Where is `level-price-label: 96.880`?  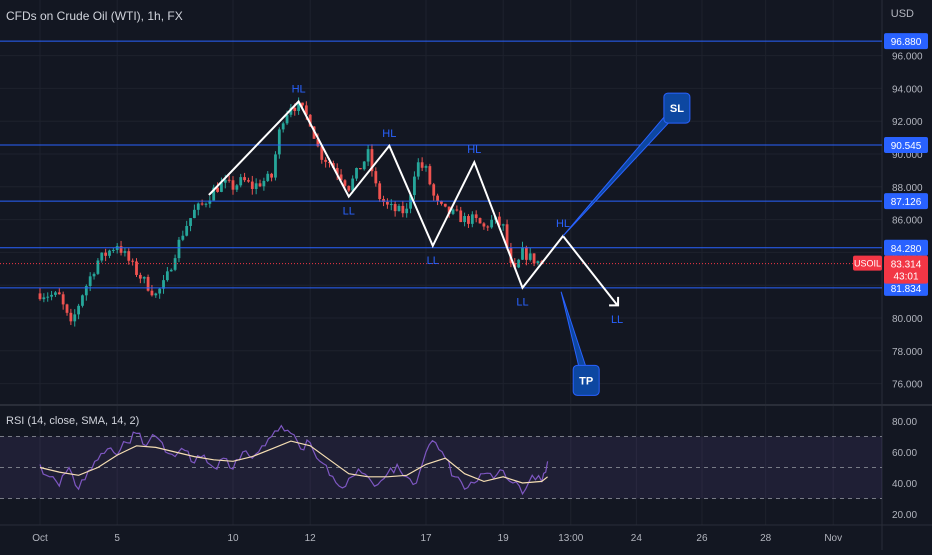 level-price-label: 96.880 is located at coordinates (906, 42).